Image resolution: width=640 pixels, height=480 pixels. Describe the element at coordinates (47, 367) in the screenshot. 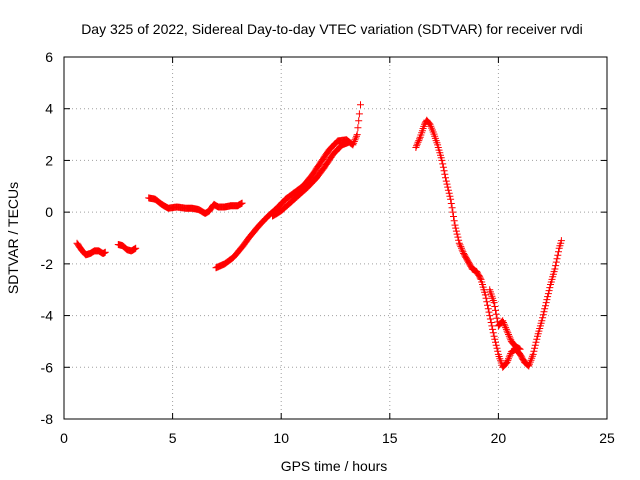

I see `y-tick-label: -6` at that location.